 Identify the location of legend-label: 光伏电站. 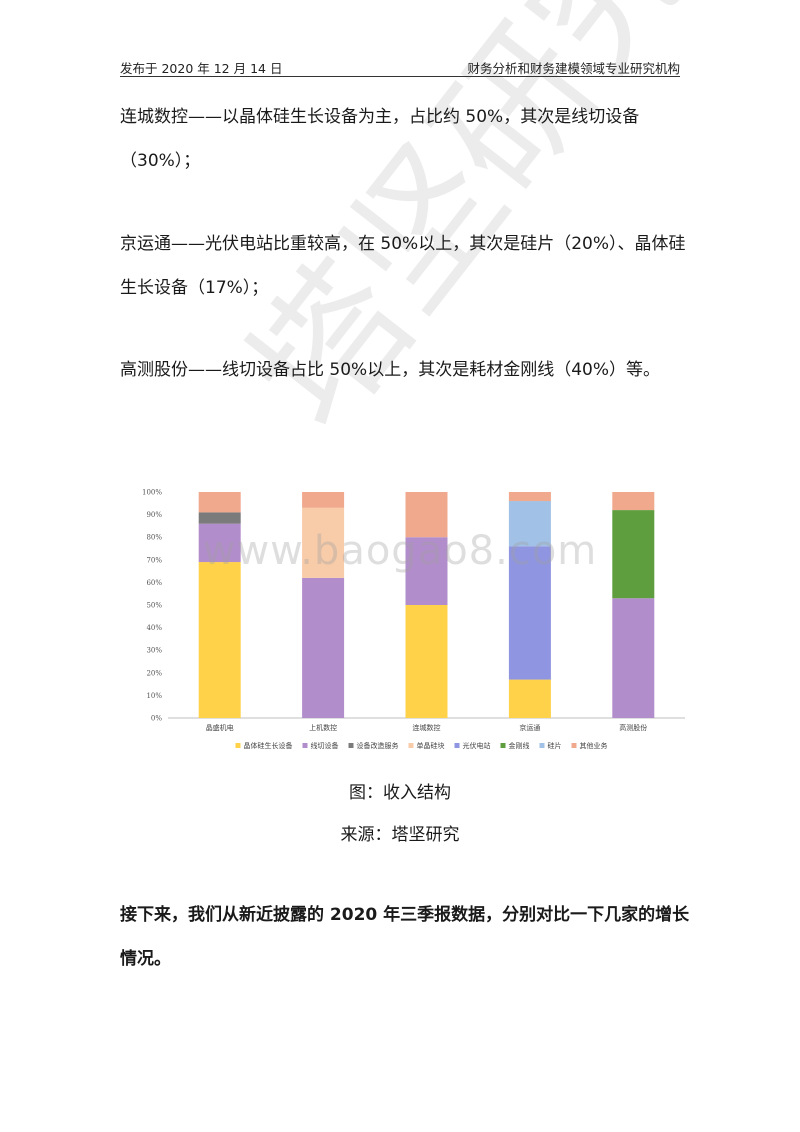
(477, 745).